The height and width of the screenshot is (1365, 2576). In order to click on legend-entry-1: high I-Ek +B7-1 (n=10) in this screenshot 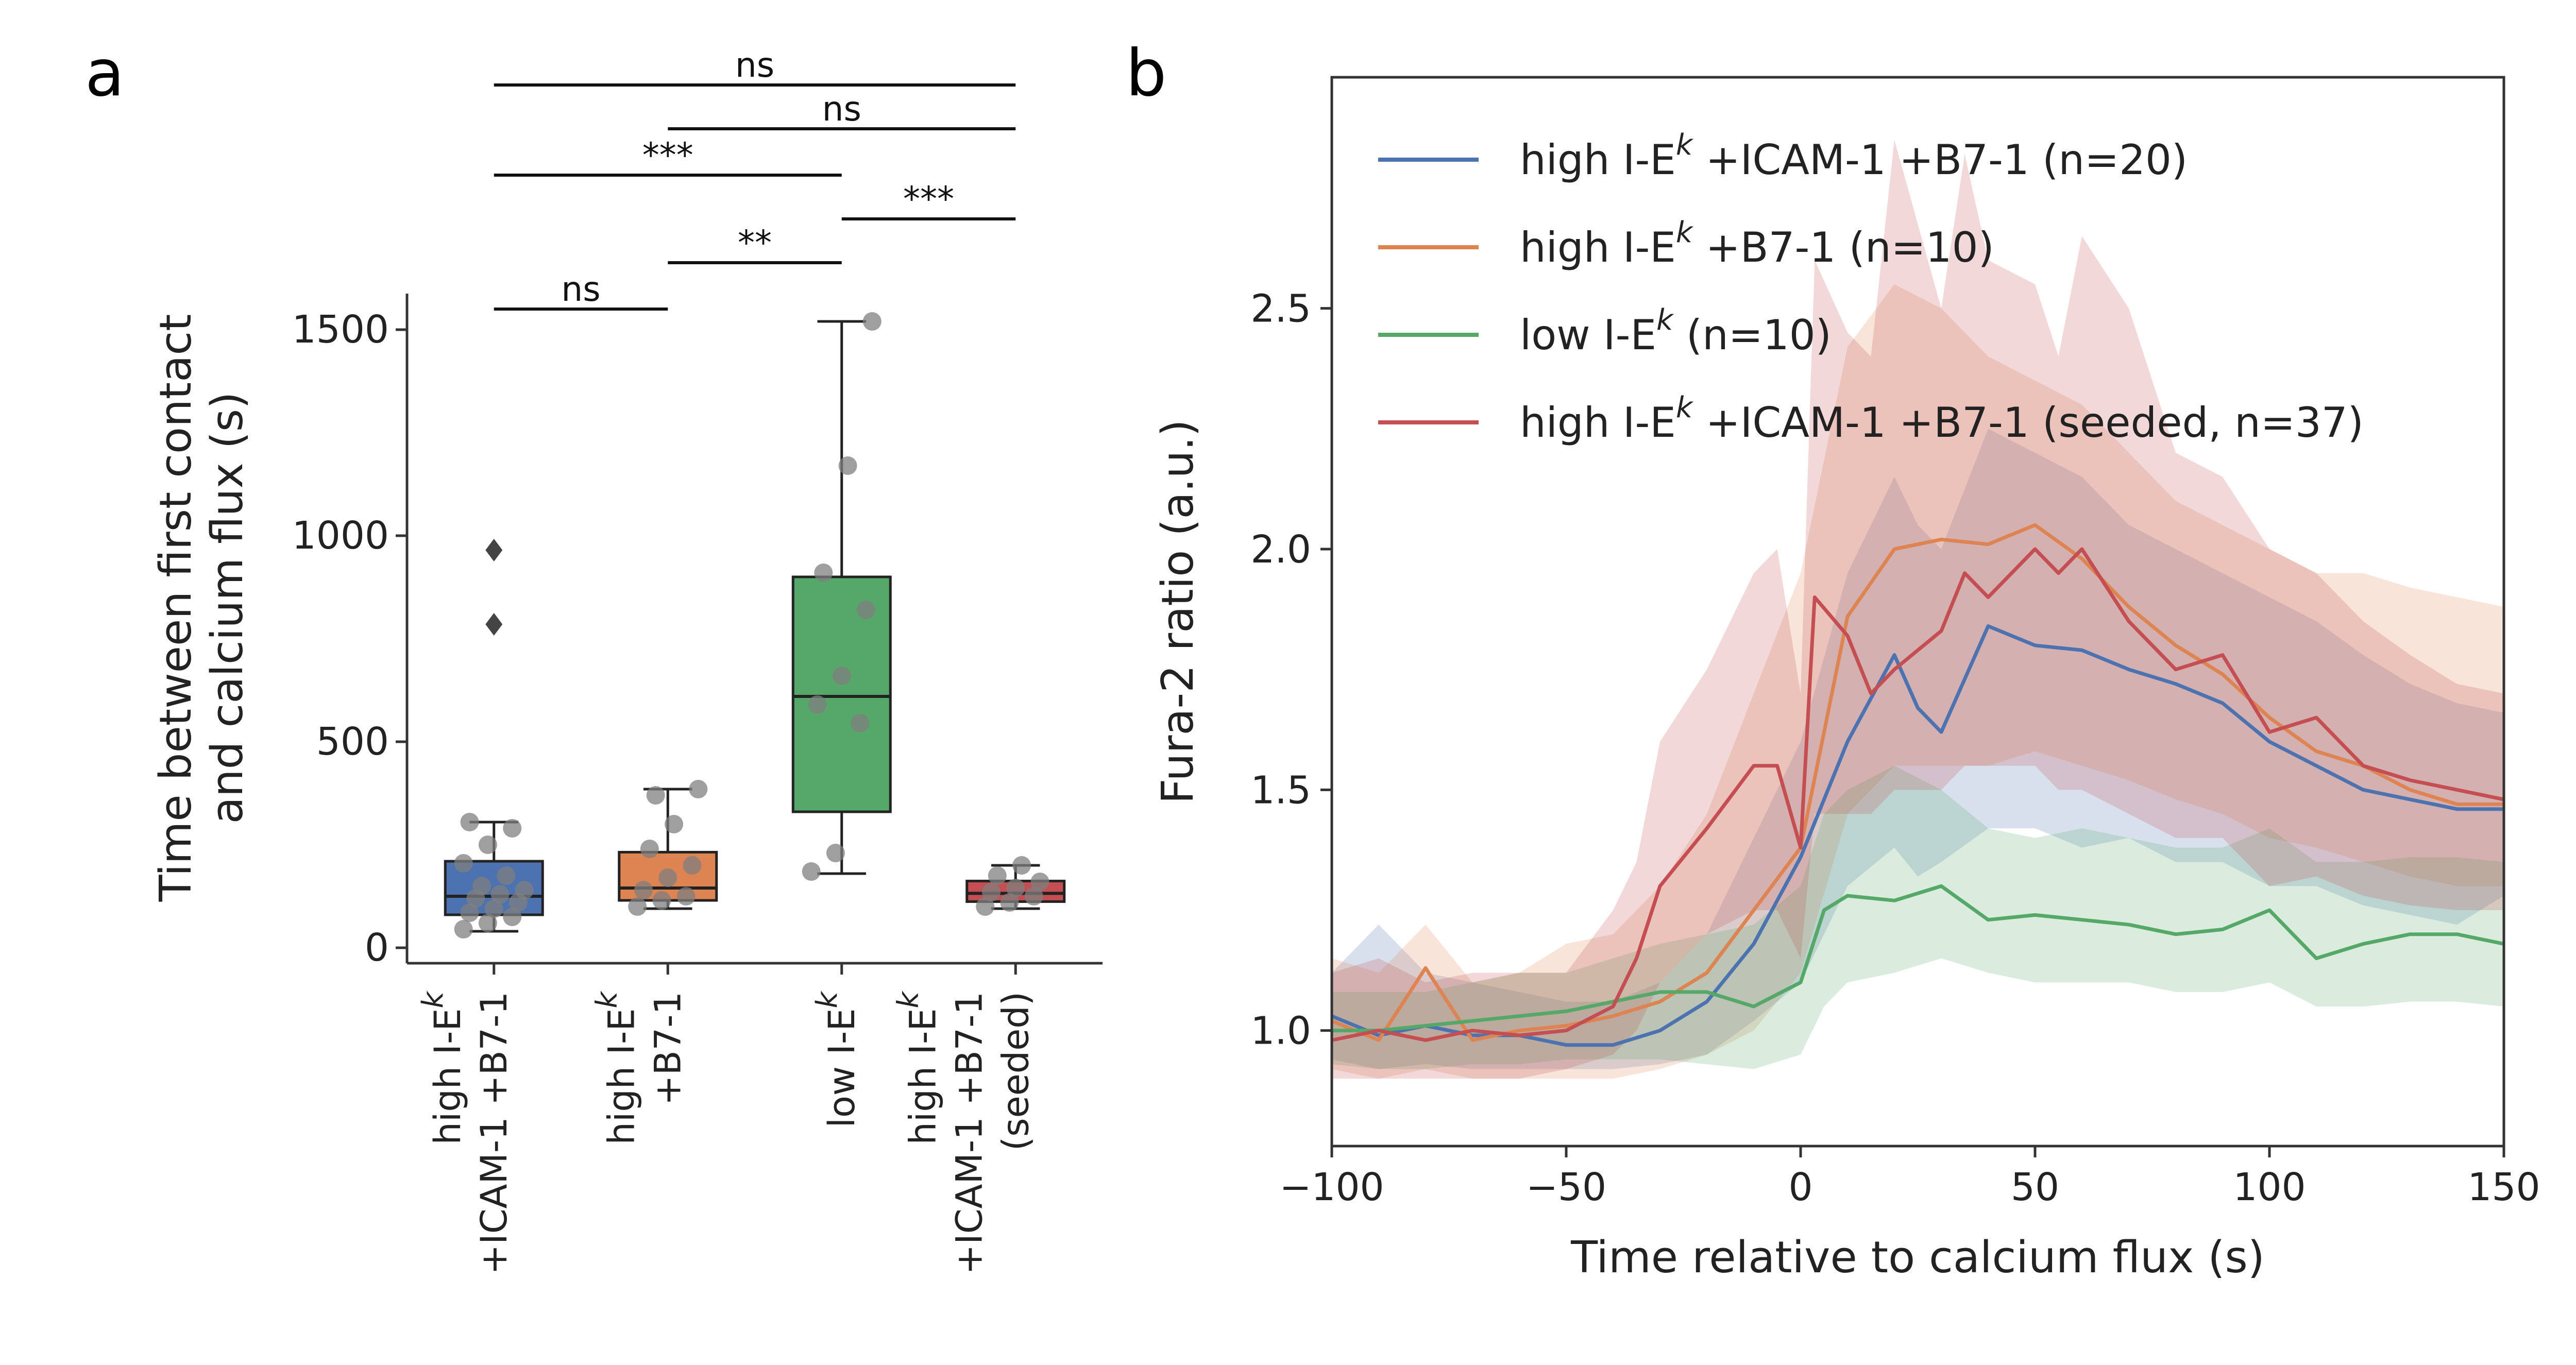, I will do `click(1686, 243)`.